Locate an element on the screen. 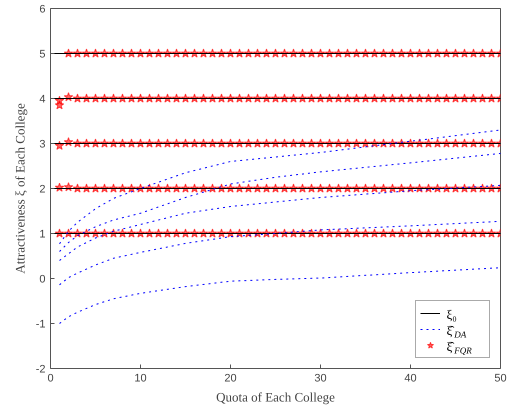 The width and height of the screenshot is (512, 407). y-tick-label: -1 is located at coordinates (41, 324).